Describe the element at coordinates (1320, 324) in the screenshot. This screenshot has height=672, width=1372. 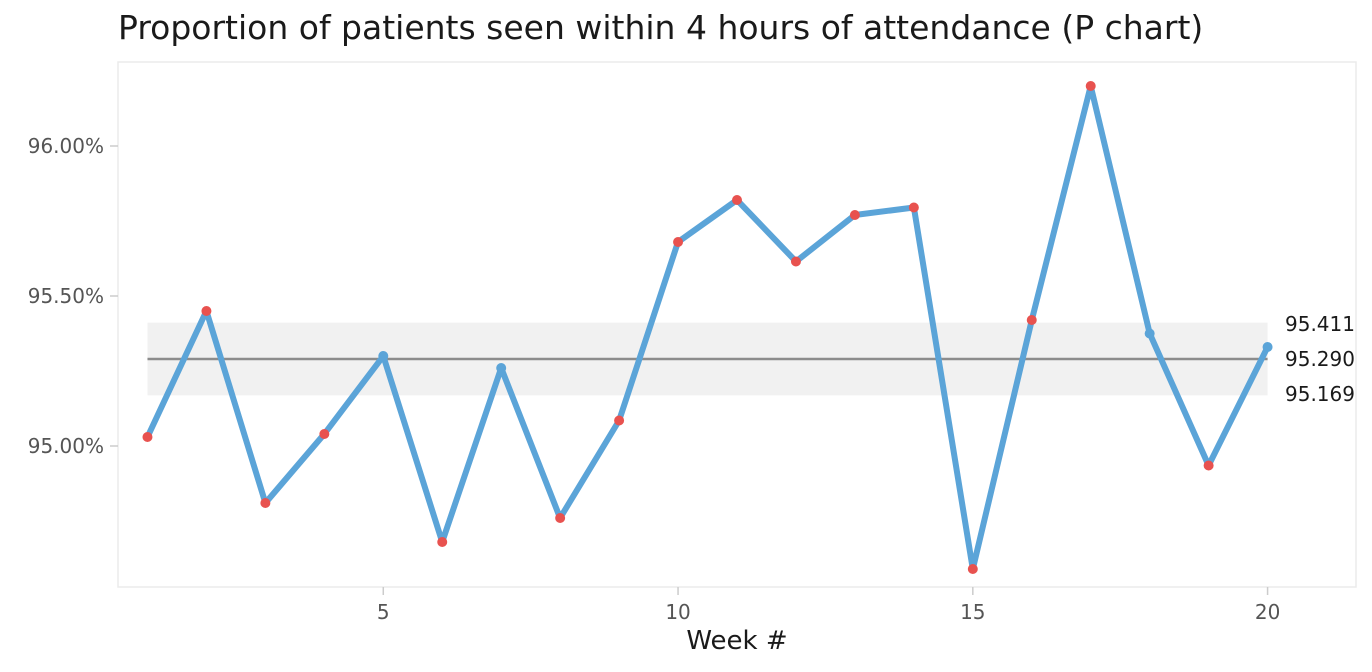
I see `upper-limit-label: 95.411` at that location.